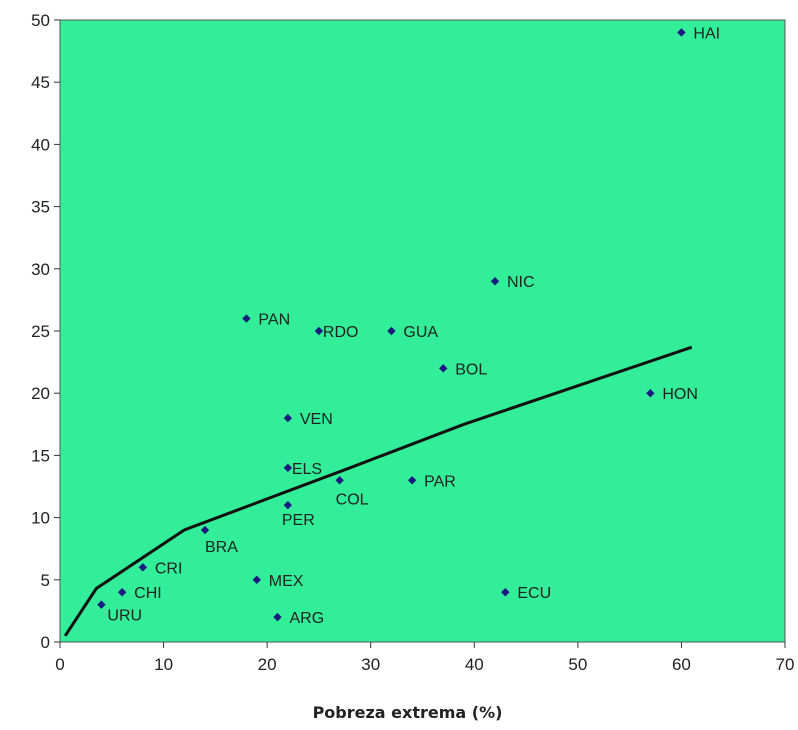 The height and width of the screenshot is (730, 798). I want to click on y-axis-ticks: 0 5 10 15 20 25 30 35 40 45 50, so click(45, 331).